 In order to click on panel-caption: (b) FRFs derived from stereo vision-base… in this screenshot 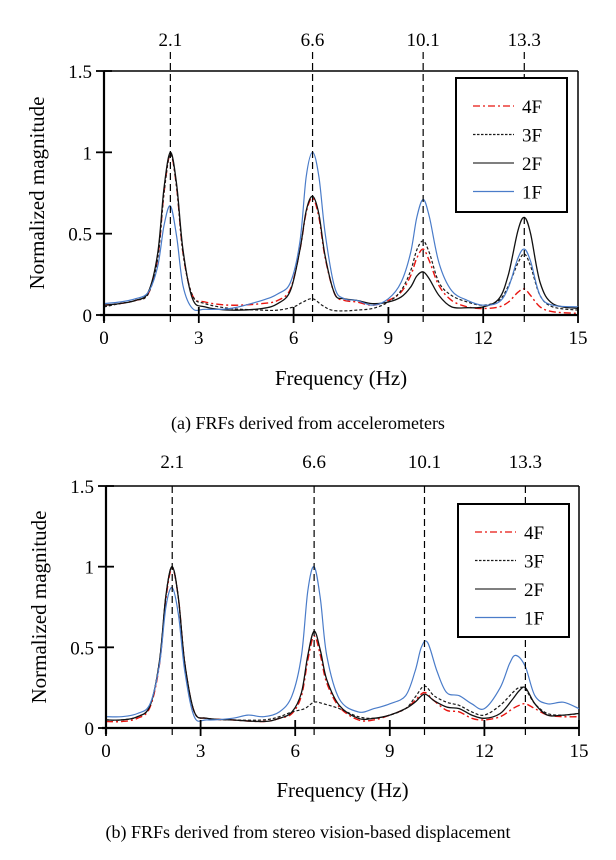, I will do `click(308, 832)`.